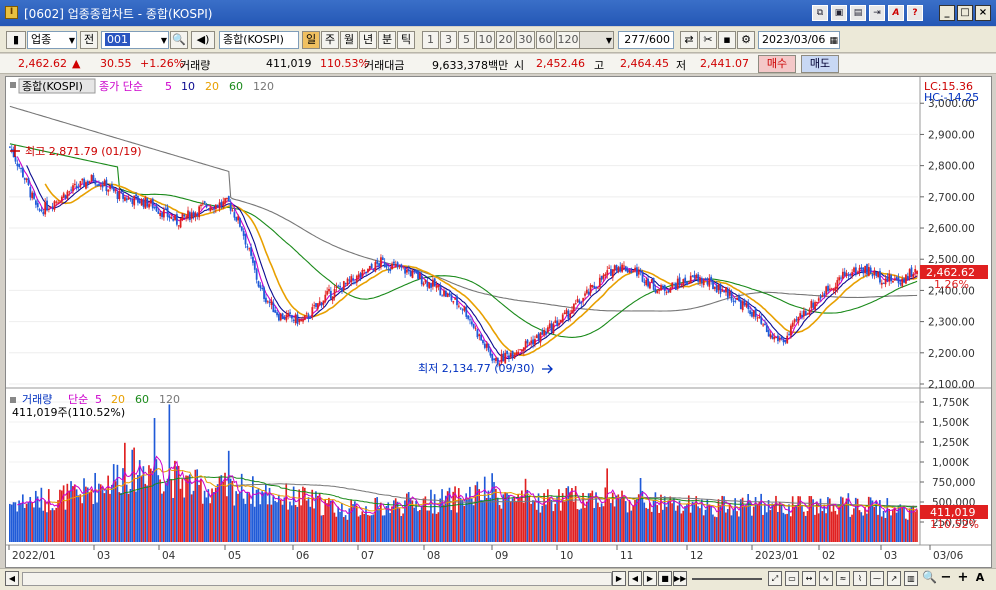  I want to click on stretch-icon: ↔, so click(809, 578).